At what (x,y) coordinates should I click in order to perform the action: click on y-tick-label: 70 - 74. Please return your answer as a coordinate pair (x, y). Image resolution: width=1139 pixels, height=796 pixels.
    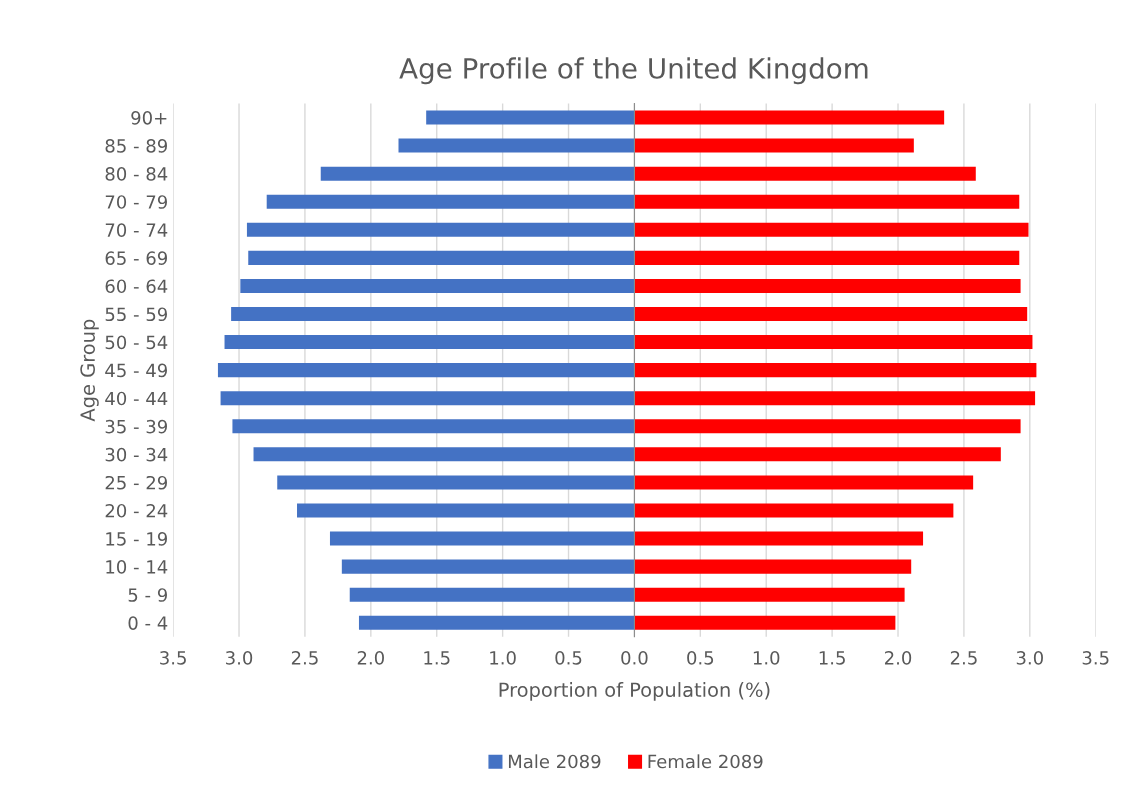
    Looking at the image, I should click on (136, 230).